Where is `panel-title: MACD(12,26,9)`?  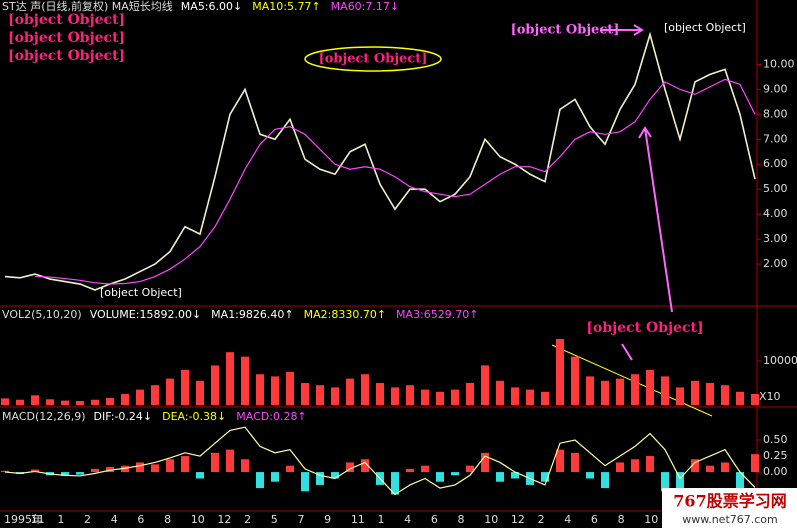
panel-title: MACD(12,26,9) is located at coordinates (44, 416).